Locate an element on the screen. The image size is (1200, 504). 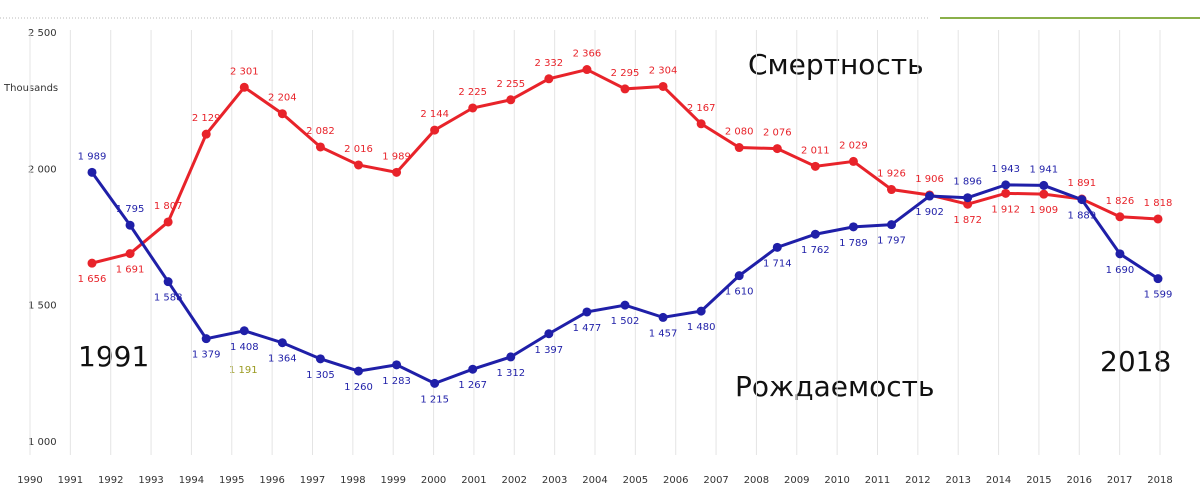
x-tick-label: 2003 is located at coordinates (554, 480).